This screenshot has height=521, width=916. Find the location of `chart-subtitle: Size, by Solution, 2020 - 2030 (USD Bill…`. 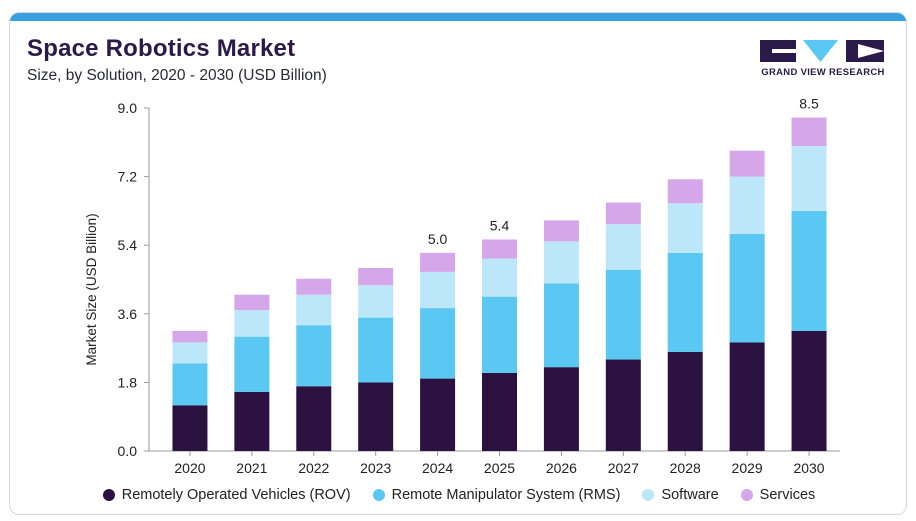

chart-subtitle: Size, by Solution, 2020 - 2030 (USD Bill… is located at coordinates (177, 75).